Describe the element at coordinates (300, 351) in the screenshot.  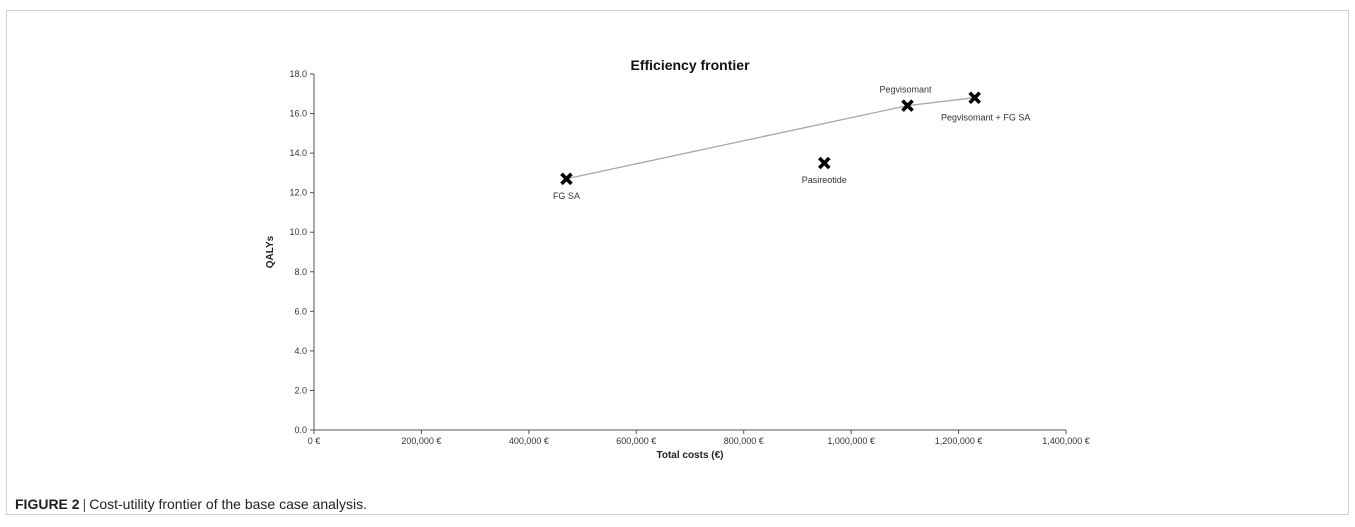
I see `y-tick-label: 4.0` at that location.